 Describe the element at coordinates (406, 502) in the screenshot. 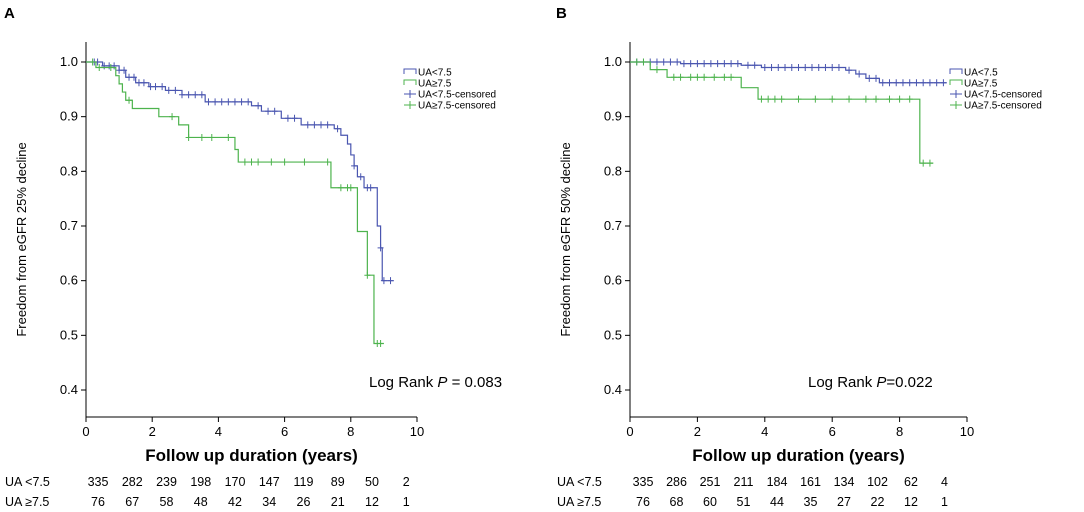

I see `risk-value: 1` at that location.